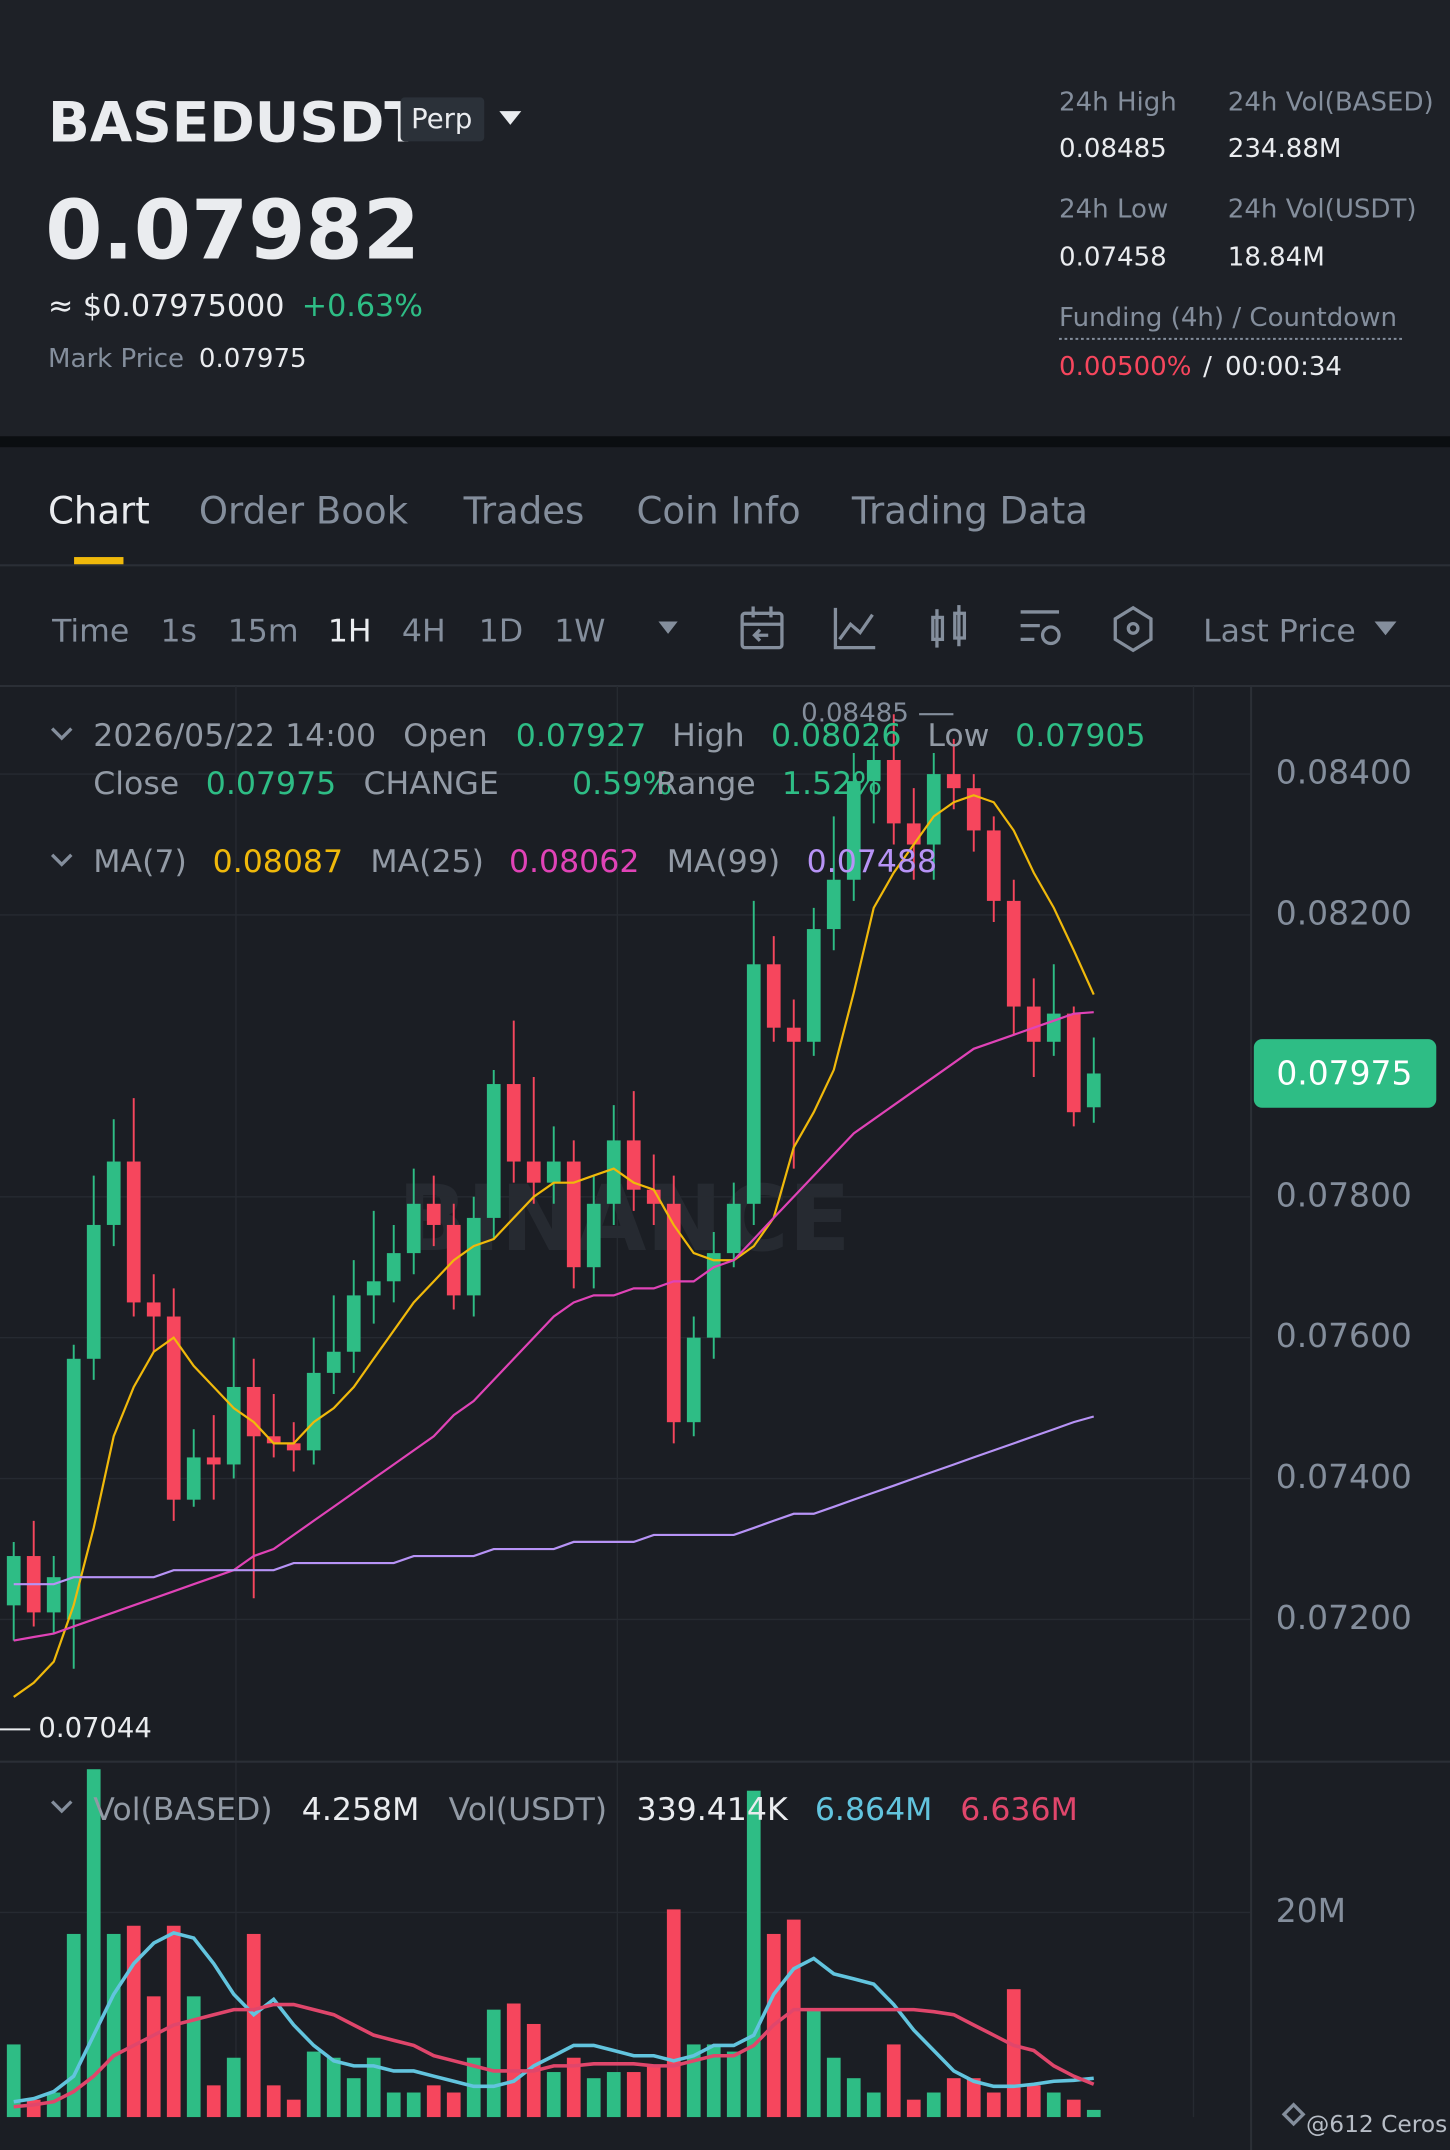  Describe the element at coordinates (836, 736) in the screenshot. I see `legend-value: 0.08026` at that location.